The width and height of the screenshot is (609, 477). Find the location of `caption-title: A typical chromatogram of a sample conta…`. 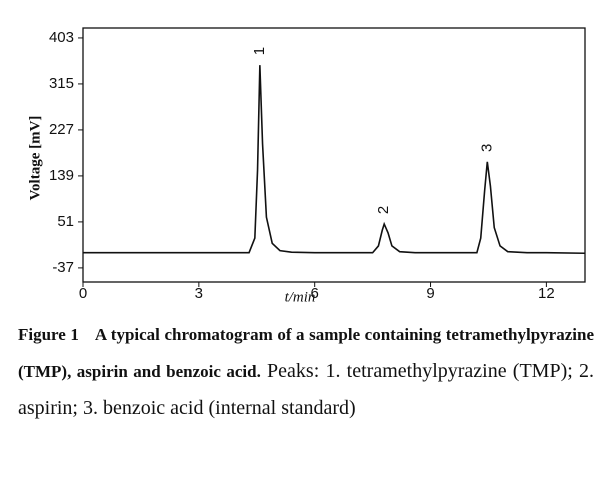

caption-title: A typical chromatogram of a sample conta… is located at coordinates (306, 353).